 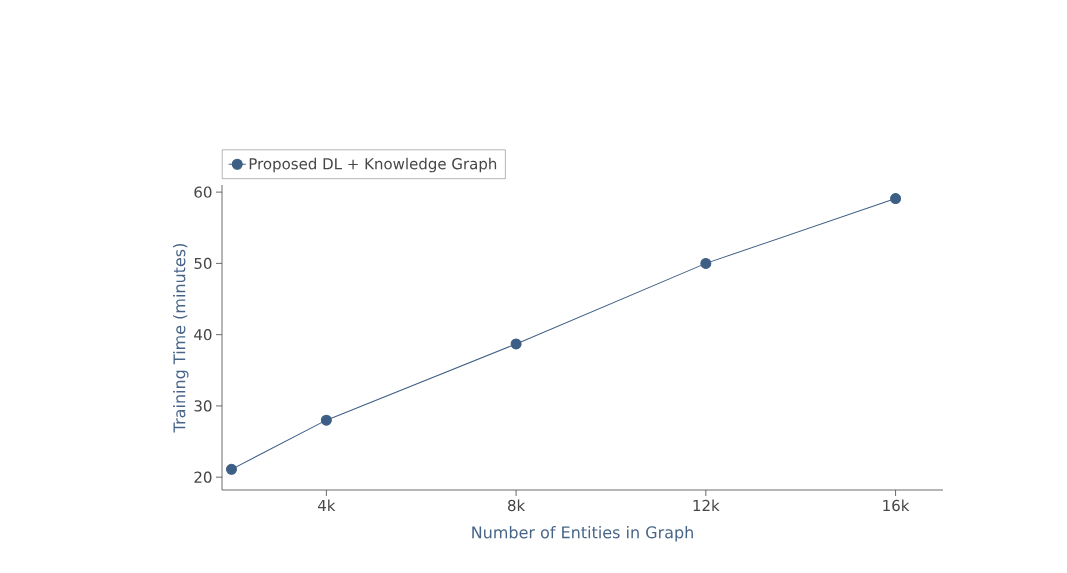 What do you see at coordinates (896, 505) in the screenshot?
I see `x-tick-label: 16k` at bounding box center [896, 505].